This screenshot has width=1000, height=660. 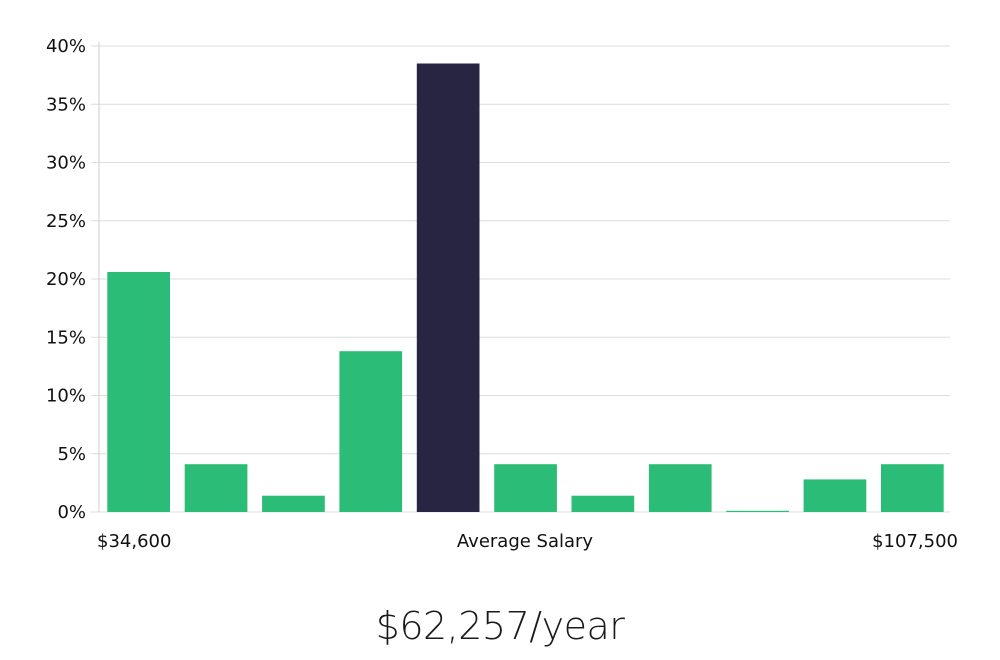 What do you see at coordinates (66, 163) in the screenshot?
I see `y-tick-label: 30%` at bounding box center [66, 163].